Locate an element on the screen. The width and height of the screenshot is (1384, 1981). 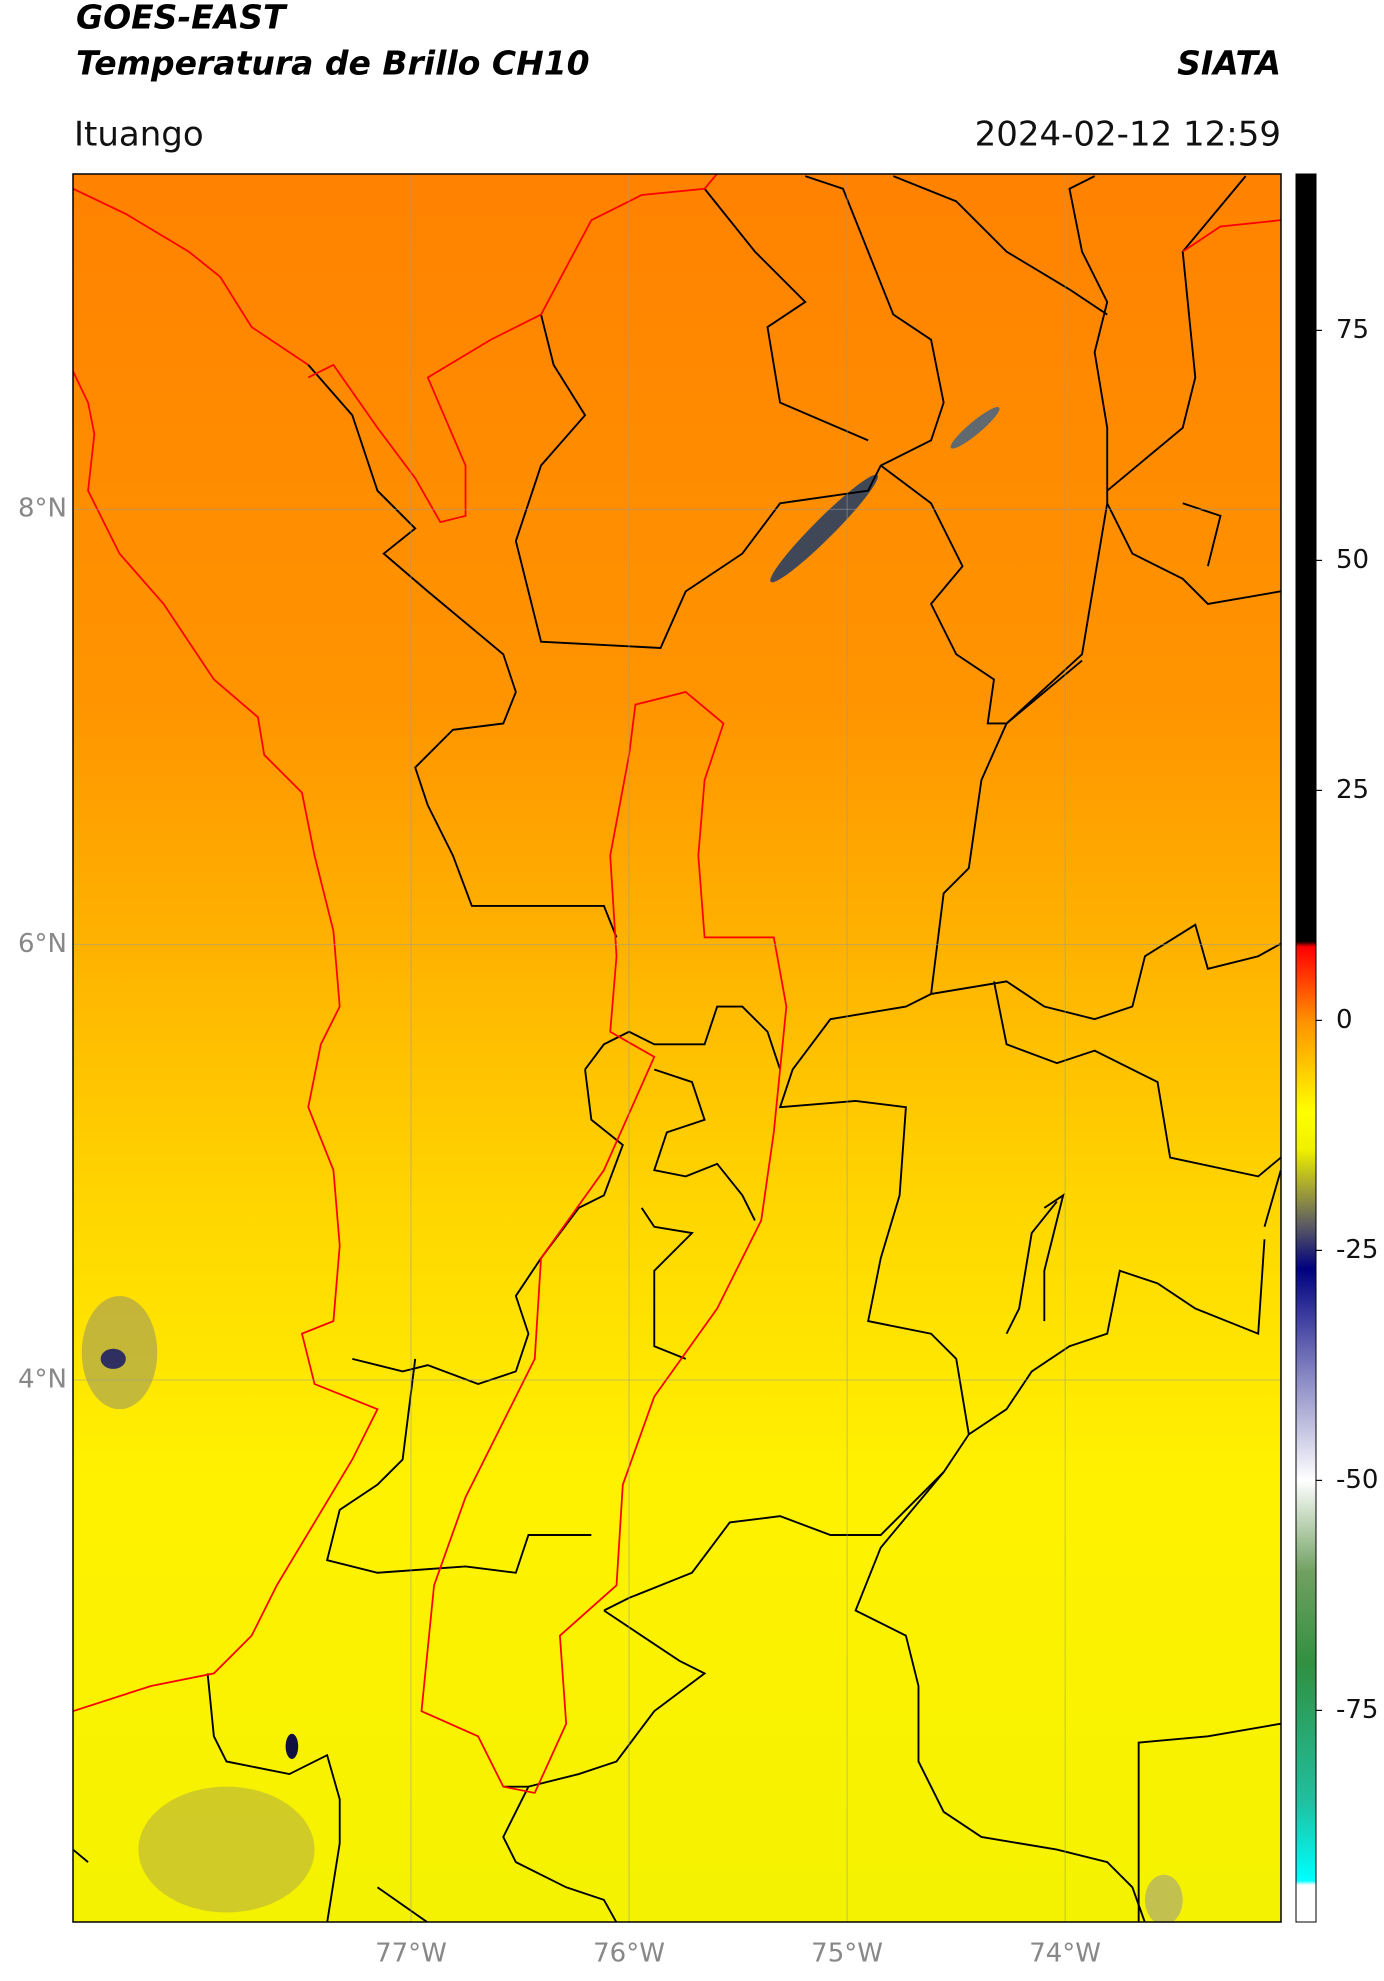
colorbar: -75 -50 -25 0 25 50 75 is located at coordinates (1336, 1048).